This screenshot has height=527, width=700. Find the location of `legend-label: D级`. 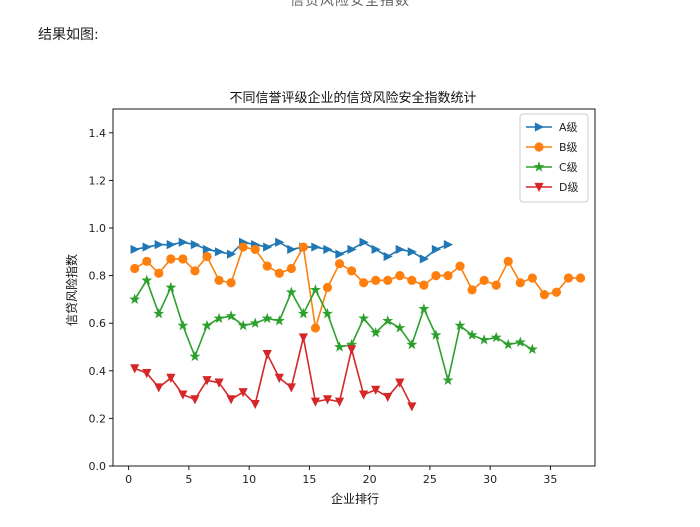

legend-label: D级 is located at coordinates (568, 187).